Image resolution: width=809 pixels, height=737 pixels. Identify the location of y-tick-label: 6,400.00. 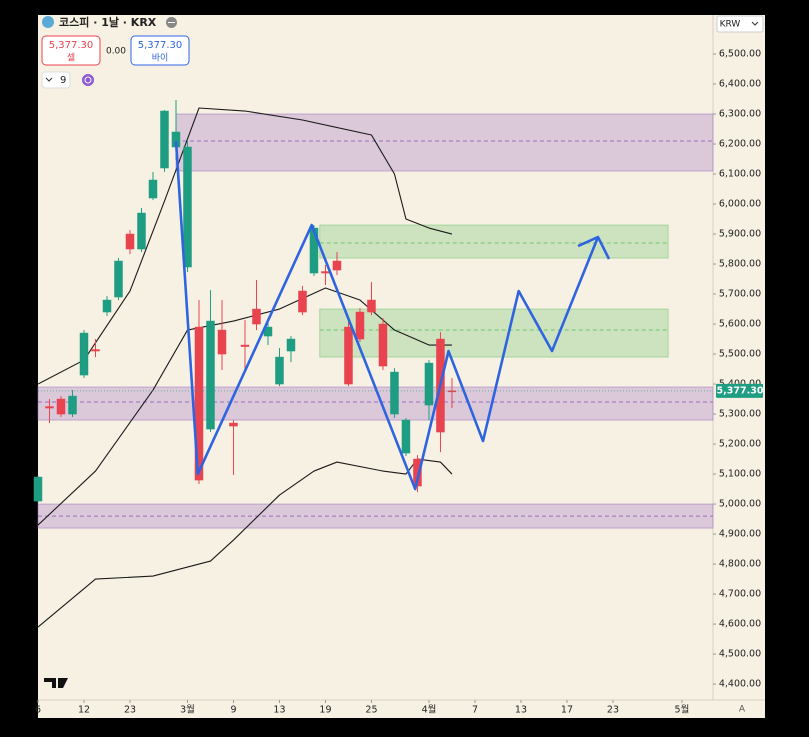
(740, 84).